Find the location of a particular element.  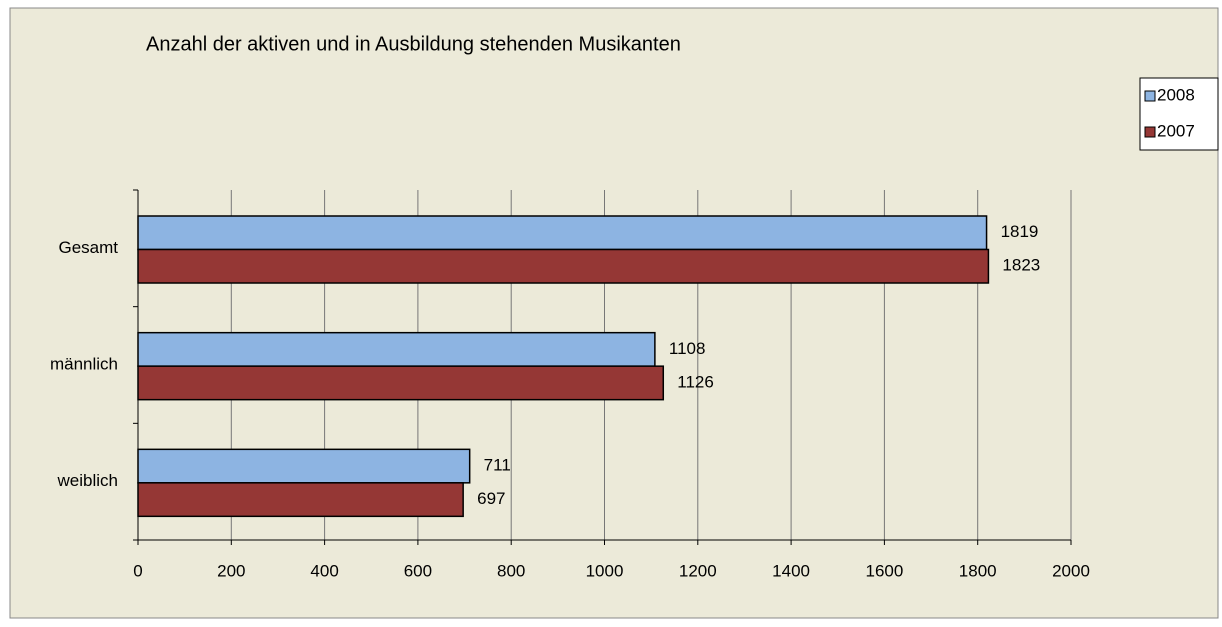

y-tick-label: männlich is located at coordinates (84, 363).